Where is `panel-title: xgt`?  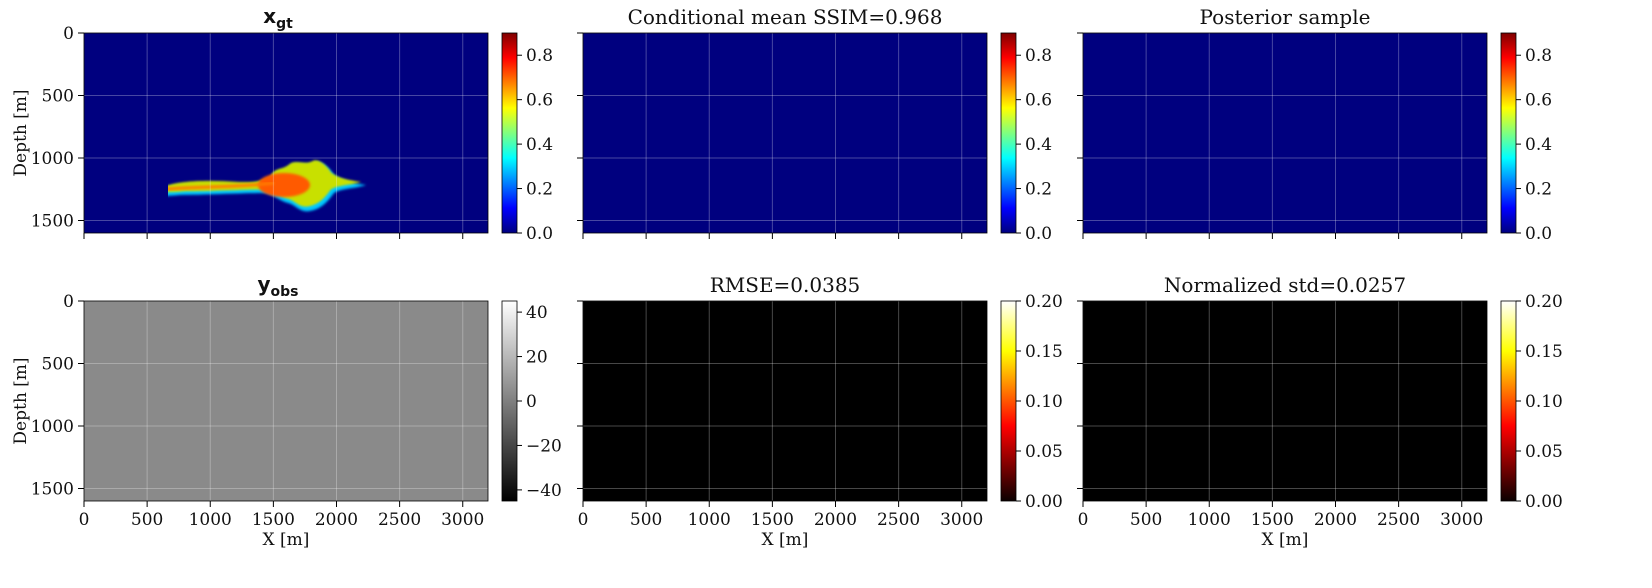 panel-title: xgt is located at coordinates (278, 18).